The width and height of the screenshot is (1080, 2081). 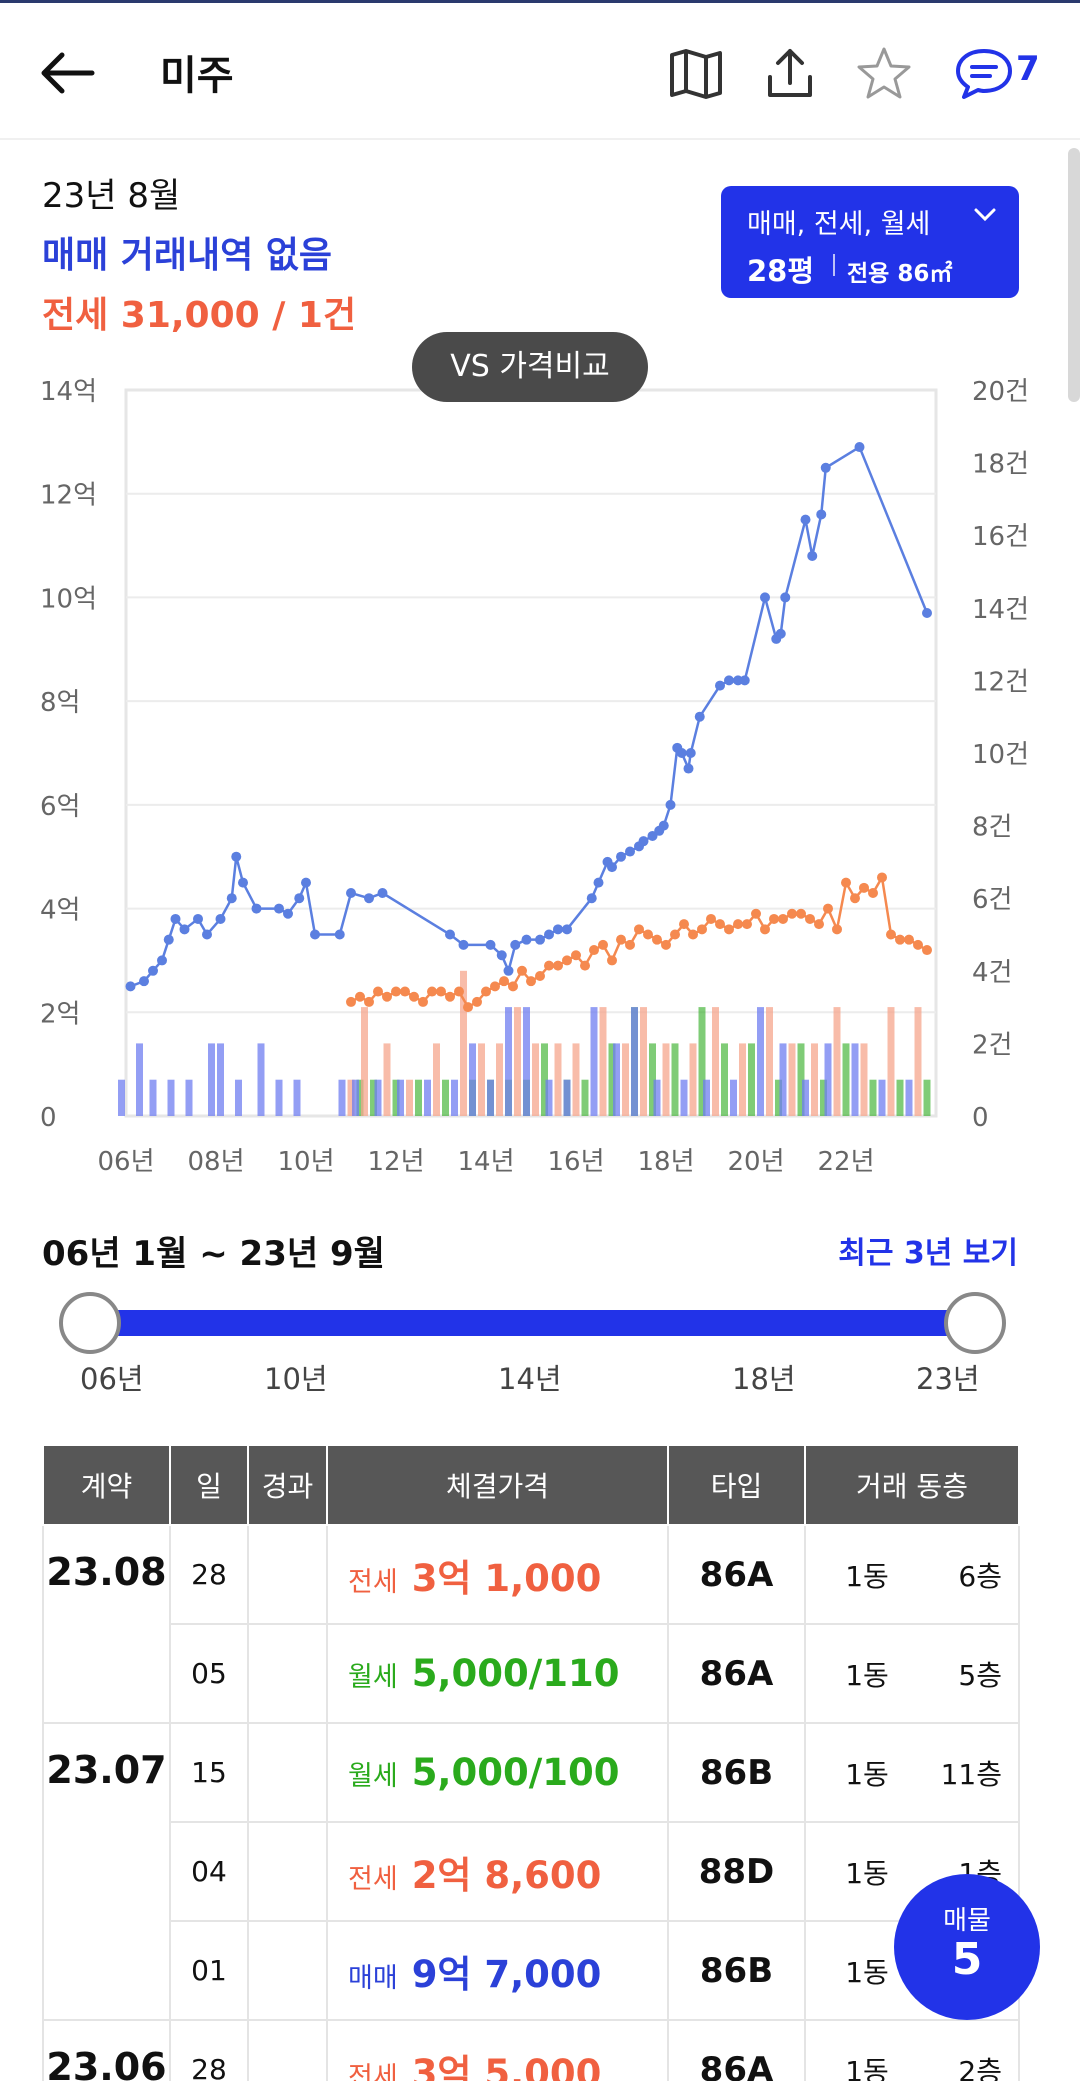 What do you see at coordinates (530, 367) in the screenshot?
I see `vs-compare-button: VS 가격비교` at bounding box center [530, 367].